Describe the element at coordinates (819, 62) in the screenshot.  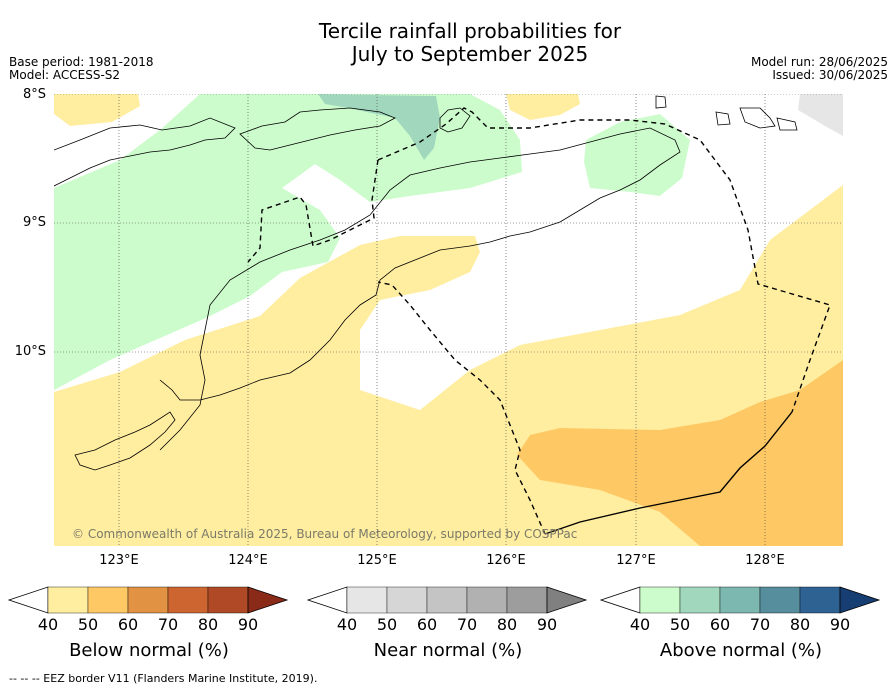
I see `model-run-label: Model run: 28/06/2025` at that location.